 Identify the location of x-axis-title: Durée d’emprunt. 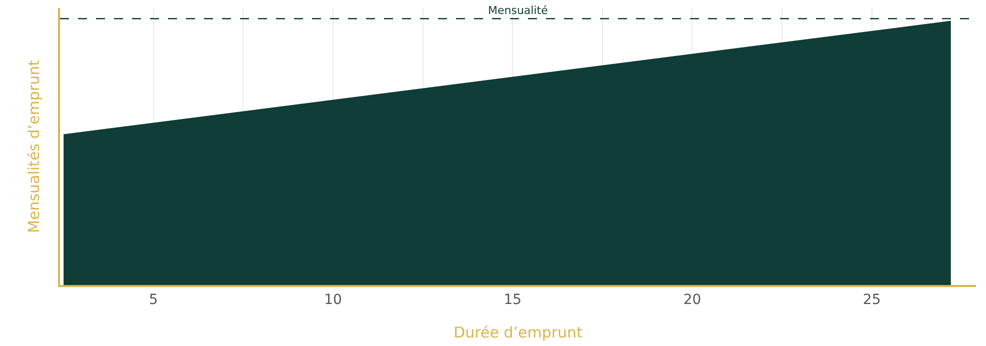
(518, 332).